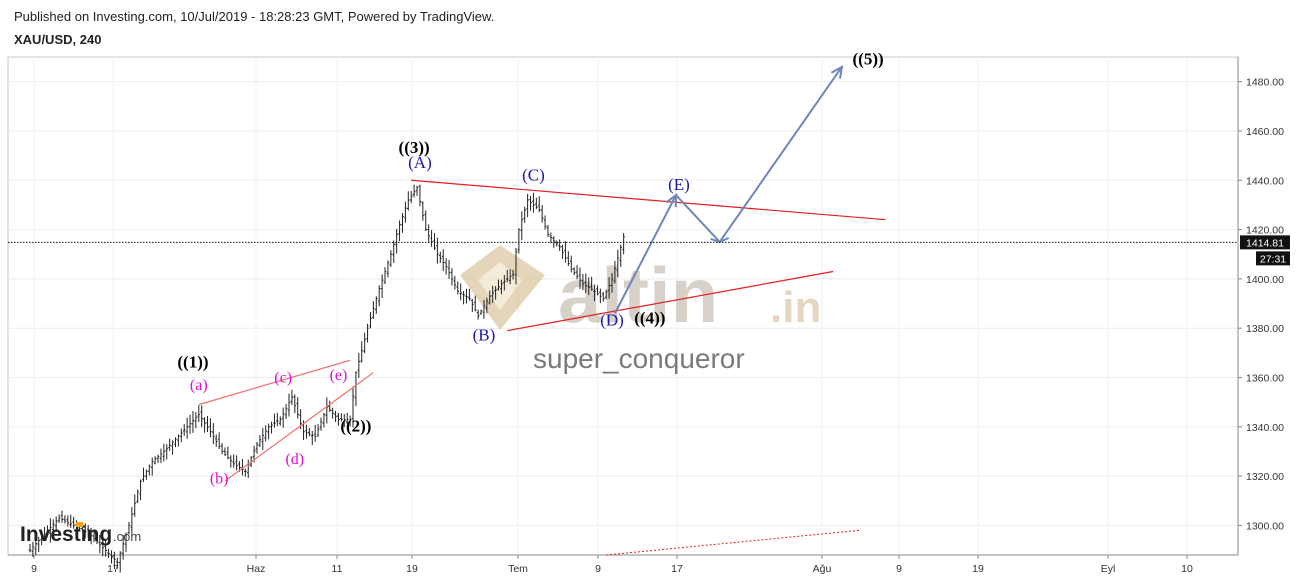 The image size is (1299, 580). What do you see at coordinates (822, 569) in the screenshot?
I see `x-tick-label: Ağu` at bounding box center [822, 569].